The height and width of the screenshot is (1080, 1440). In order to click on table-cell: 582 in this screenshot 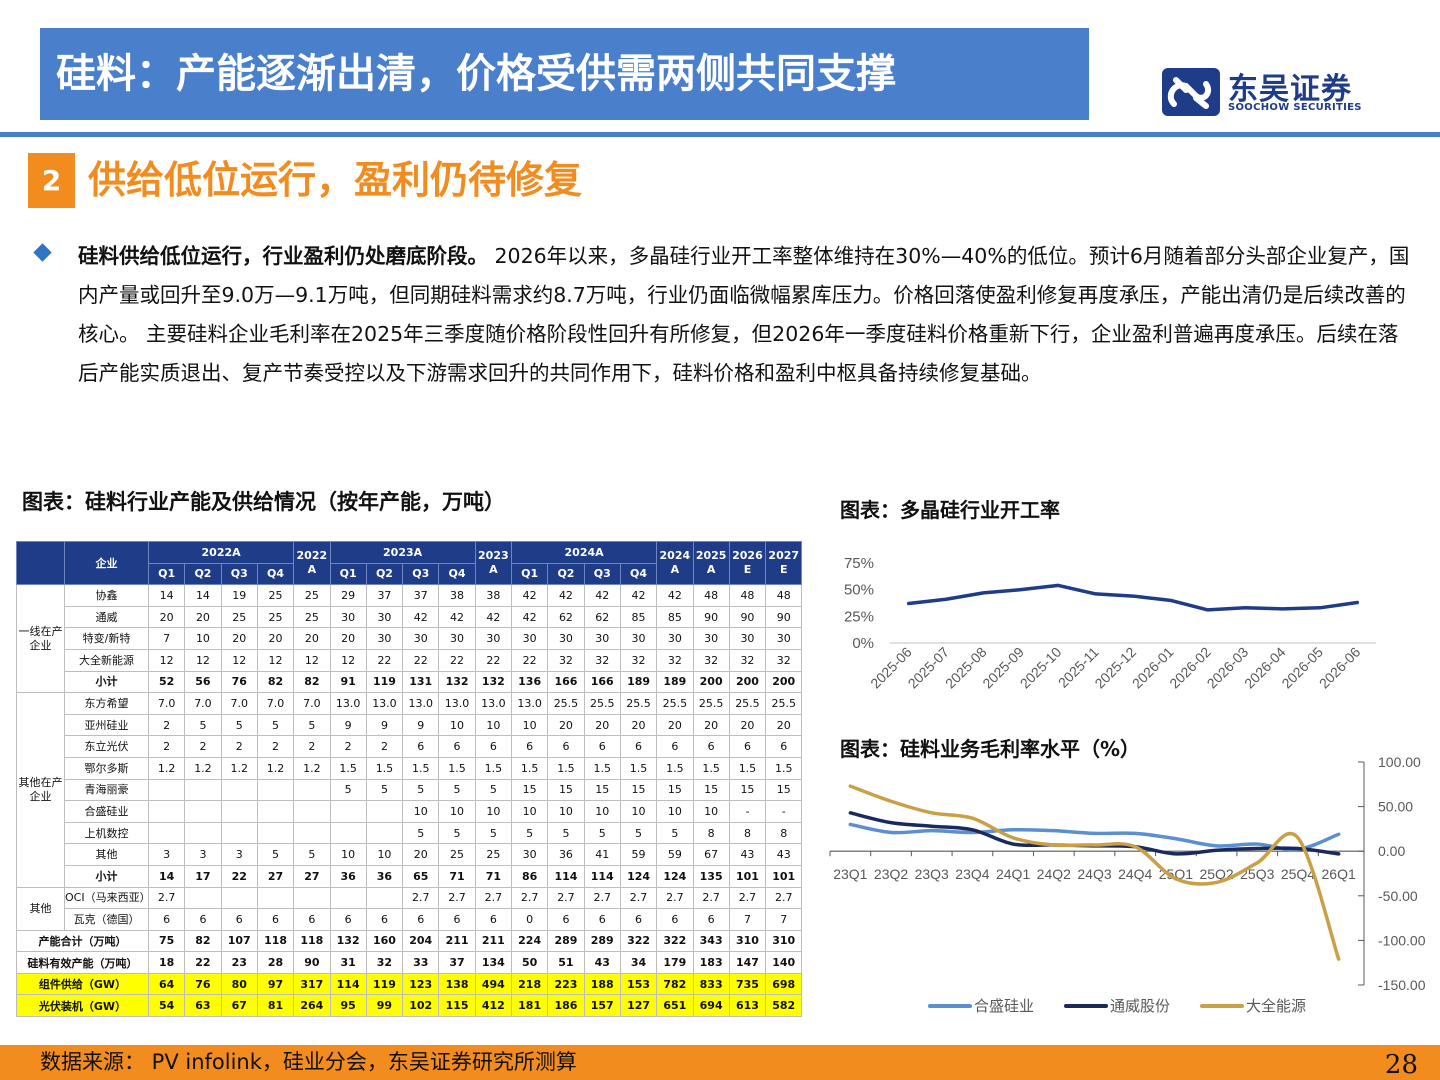, I will do `click(784, 1006)`.